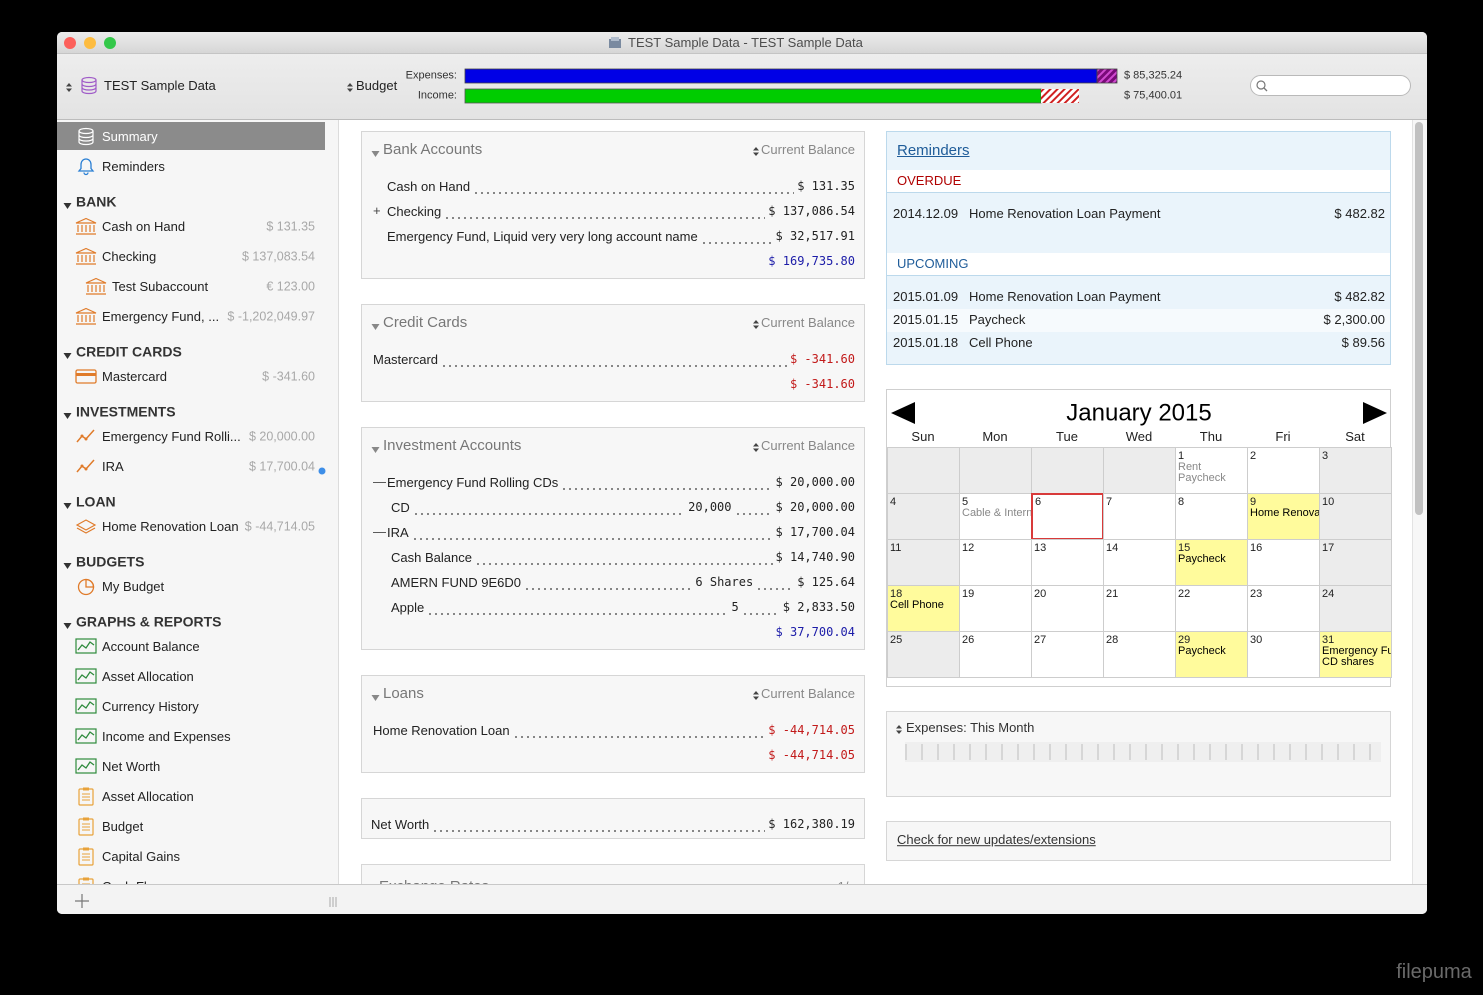 This screenshot has height=995, width=1483. I want to click on calendar-cell: 27, so click(1067, 654).